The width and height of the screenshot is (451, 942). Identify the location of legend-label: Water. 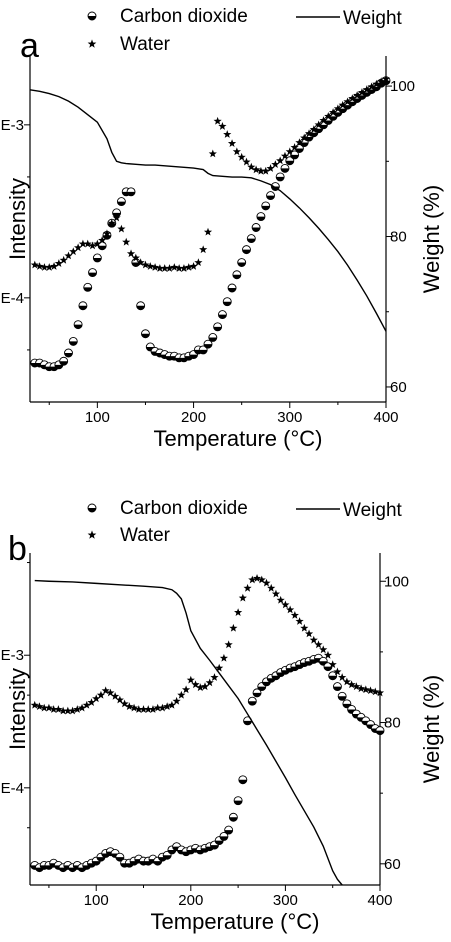
(145, 535).